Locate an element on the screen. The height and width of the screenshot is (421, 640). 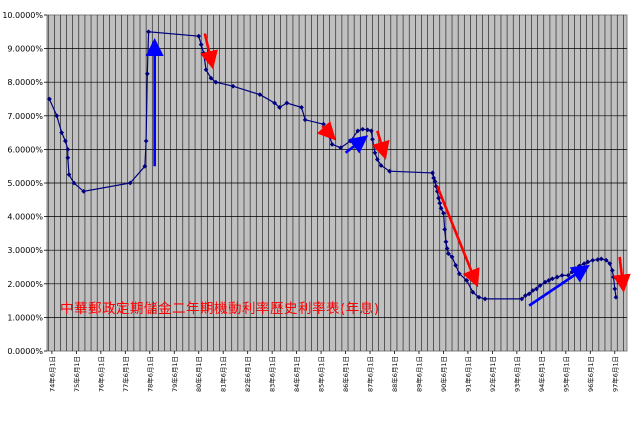
y-tick-label: 8.0000% is located at coordinates (25, 82).